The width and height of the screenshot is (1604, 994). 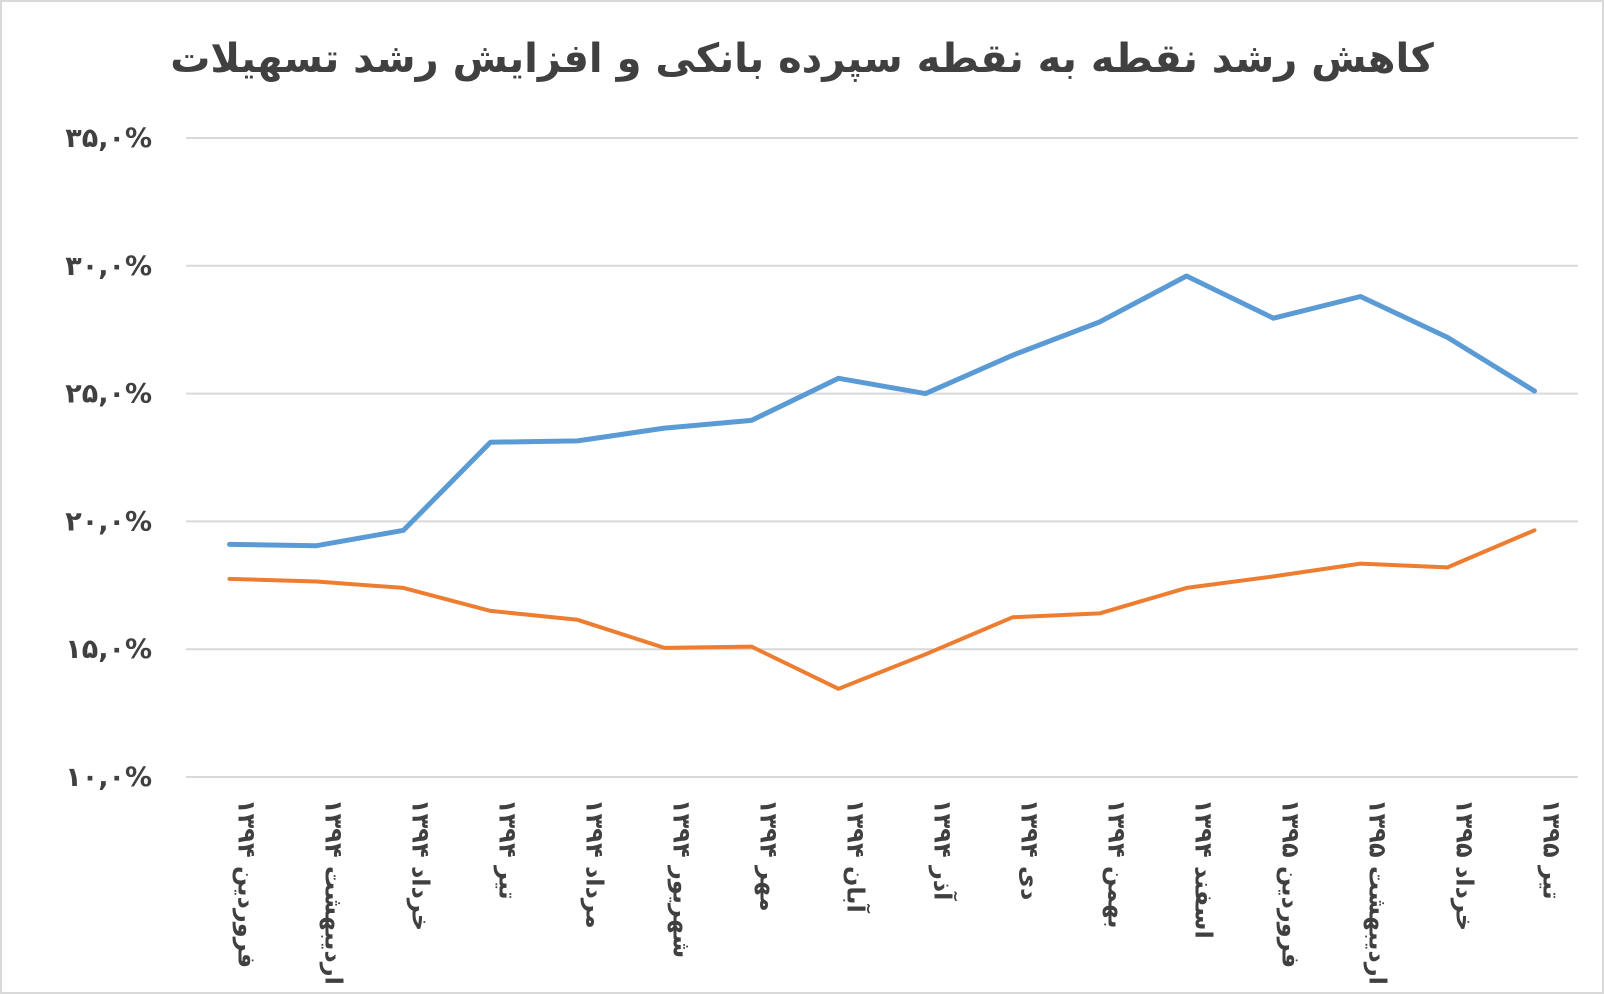 What do you see at coordinates (1552, 849) in the screenshot?
I see `x-tick-label: تیر ۱۳۹۵` at bounding box center [1552, 849].